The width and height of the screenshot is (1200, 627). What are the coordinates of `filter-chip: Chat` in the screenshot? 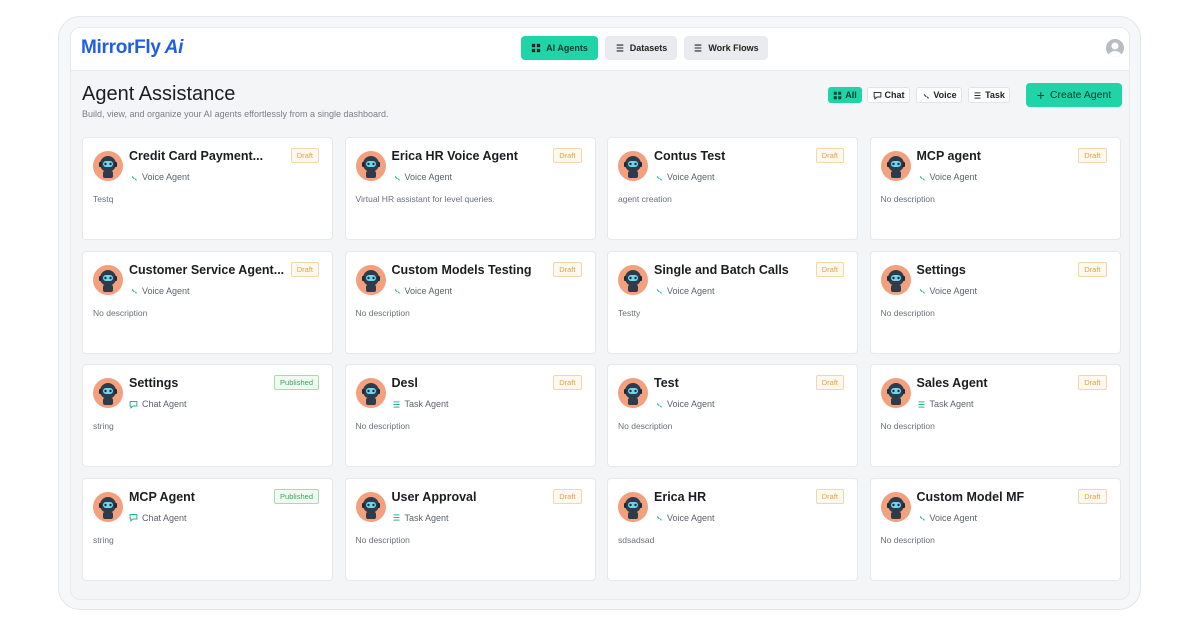 It's located at (888, 95).